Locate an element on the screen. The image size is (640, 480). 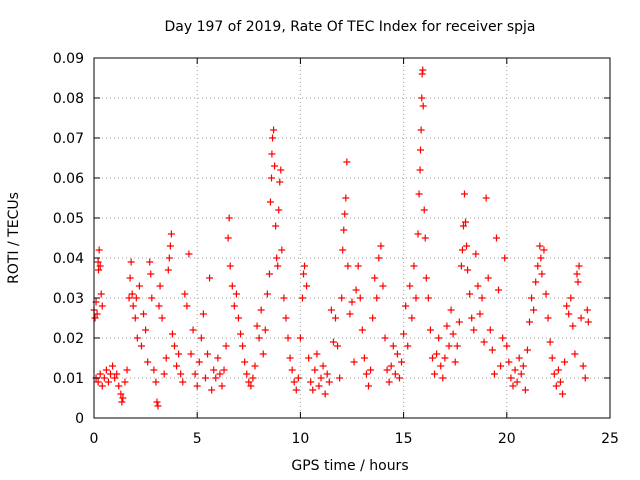
x-tick-label: 25 is located at coordinates (610, 439).